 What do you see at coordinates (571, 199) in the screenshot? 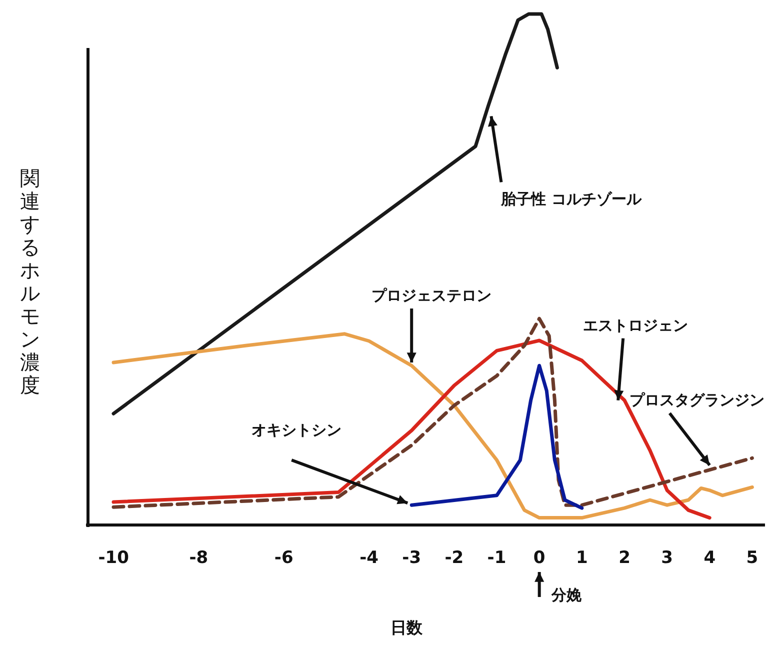
I see `annotation: 胎子性 コルチゾール` at bounding box center [571, 199].